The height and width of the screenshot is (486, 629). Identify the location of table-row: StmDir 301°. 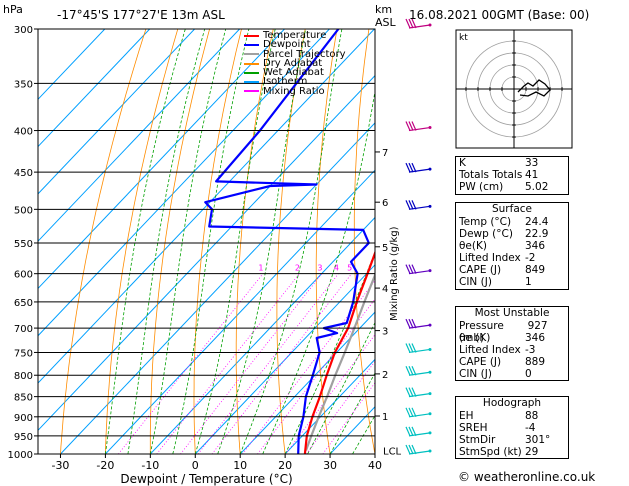
(505, 439).